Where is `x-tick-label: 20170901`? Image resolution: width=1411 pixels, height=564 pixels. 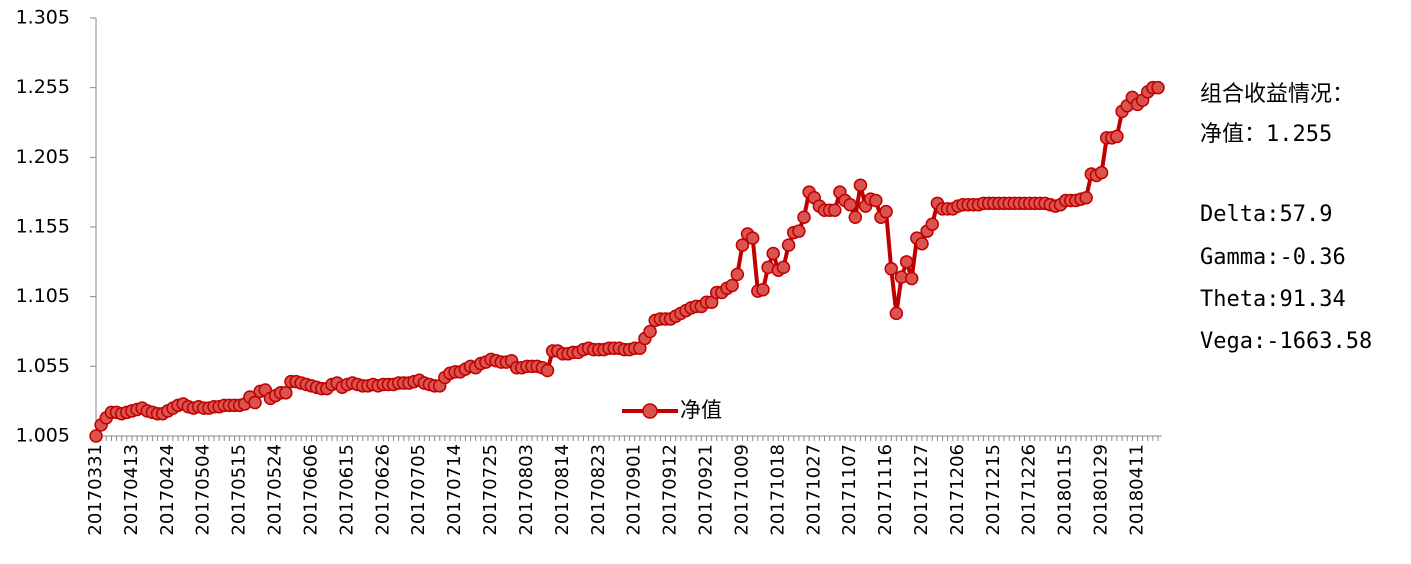
x-tick-label: 20170901 is located at coordinates (634, 490).